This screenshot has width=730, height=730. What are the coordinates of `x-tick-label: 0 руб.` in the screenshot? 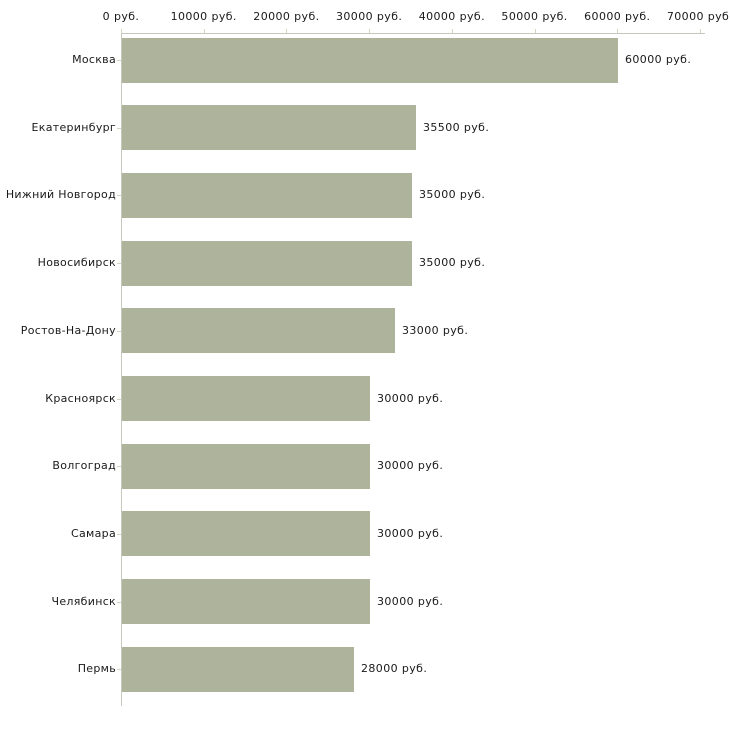 It's located at (121, 16).